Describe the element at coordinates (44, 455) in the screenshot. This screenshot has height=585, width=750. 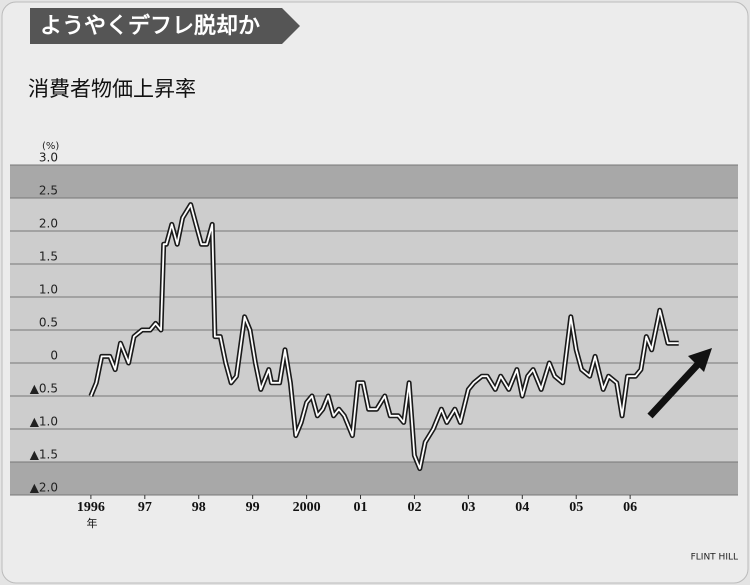
I see `y-tick-label: ▲1.5` at that location.